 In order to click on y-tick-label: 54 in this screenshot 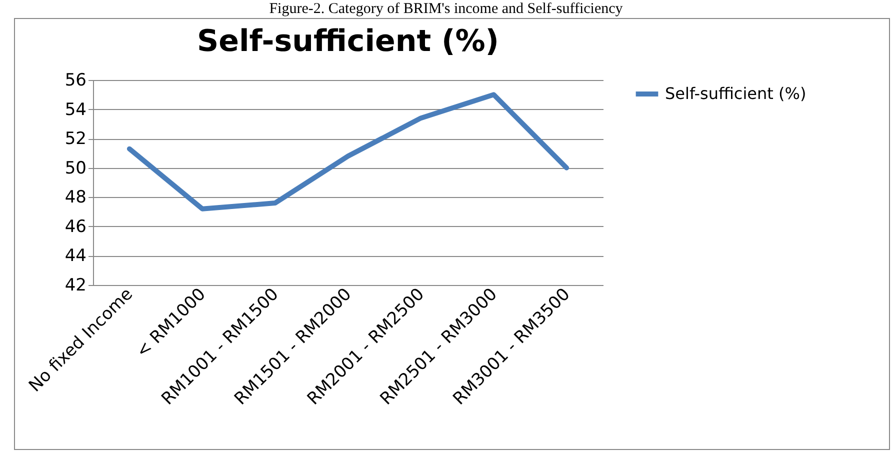, I will do `click(75, 110)`.